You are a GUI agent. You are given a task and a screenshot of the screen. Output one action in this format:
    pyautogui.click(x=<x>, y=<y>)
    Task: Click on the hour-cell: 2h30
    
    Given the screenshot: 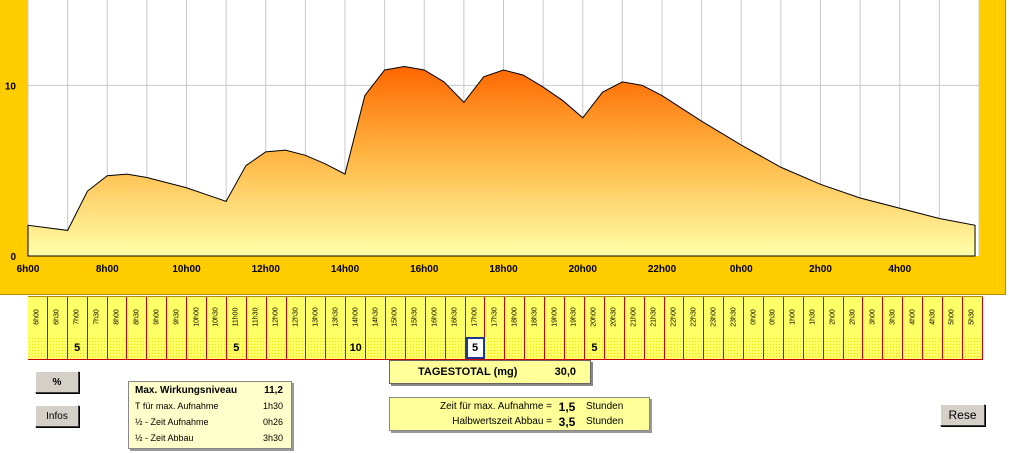 What is the action you would take?
    pyautogui.click(x=854, y=317)
    